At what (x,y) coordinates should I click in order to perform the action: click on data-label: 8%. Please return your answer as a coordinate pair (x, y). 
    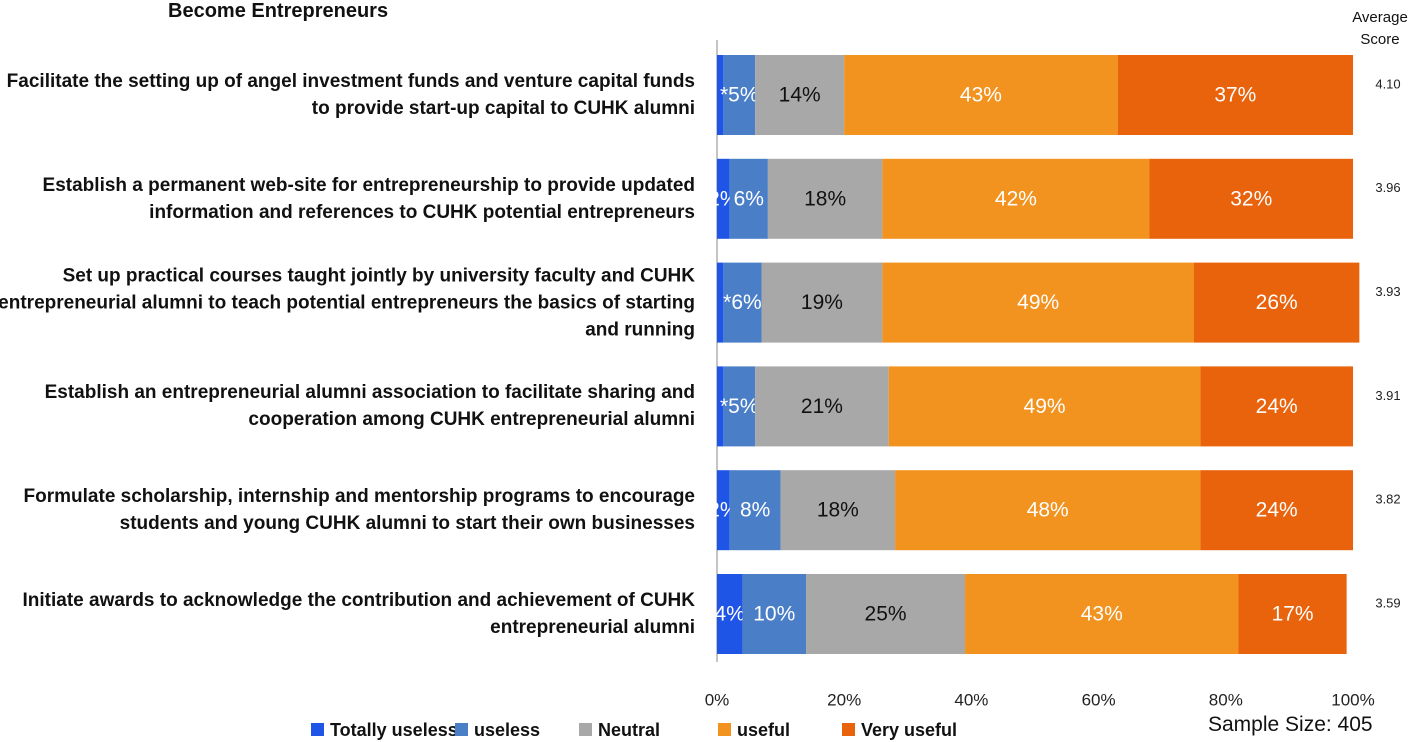
    Looking at the image, I should click on (755, 510).